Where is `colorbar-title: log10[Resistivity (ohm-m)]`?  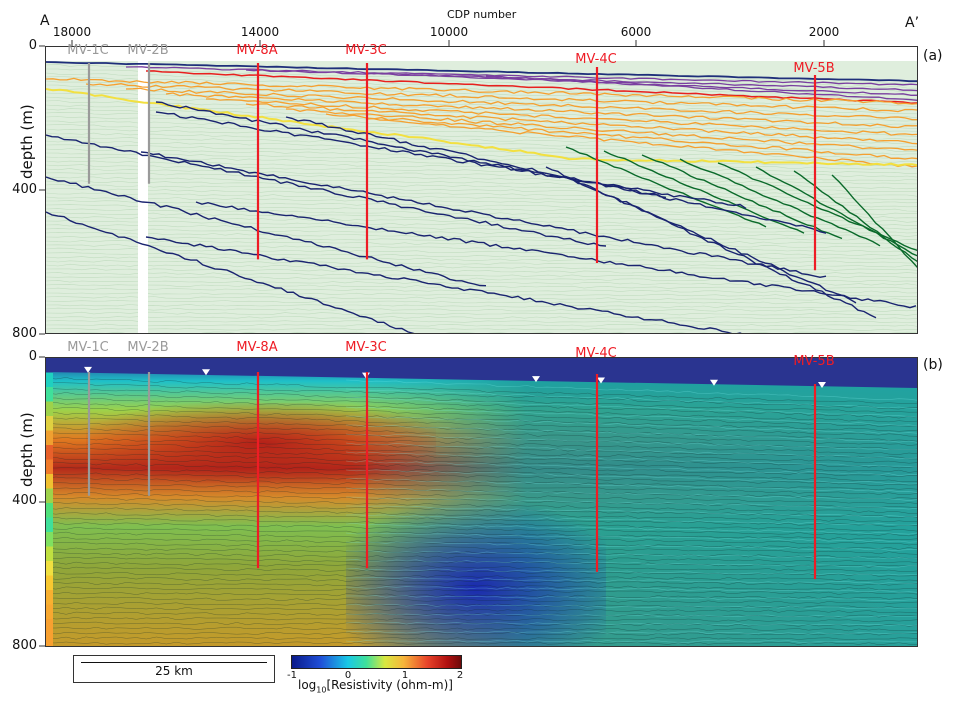 colorbar-title: log10[Resistivity (ohm-m)] is located at coordinates (375, 686).